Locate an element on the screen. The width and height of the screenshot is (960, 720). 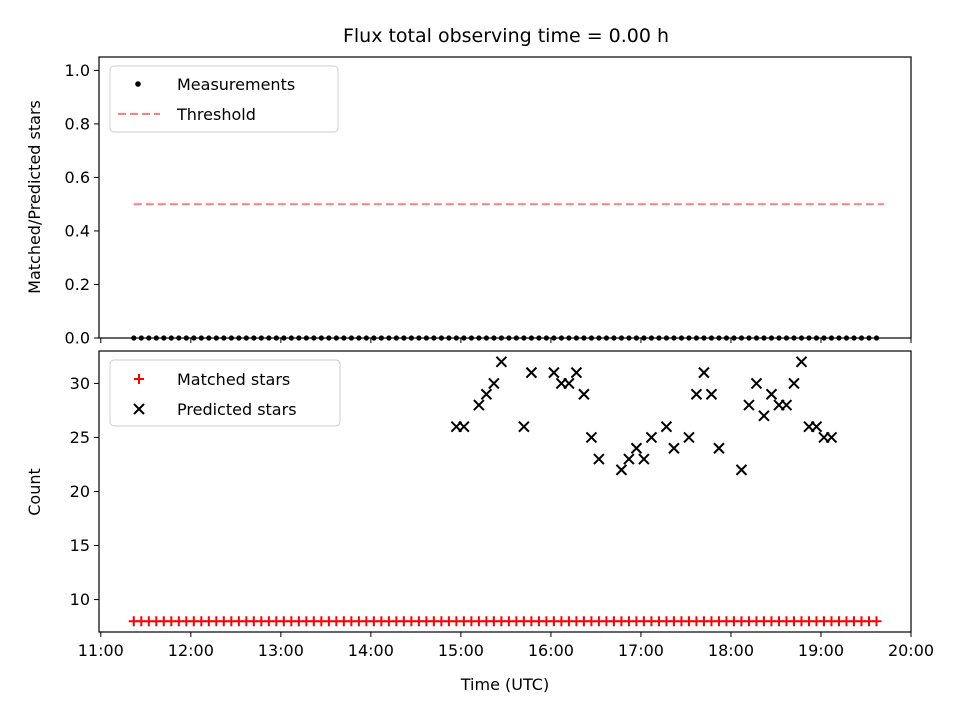
chart-title: Flux total observing time = 0.00 h is located at coordinates (506, 36).